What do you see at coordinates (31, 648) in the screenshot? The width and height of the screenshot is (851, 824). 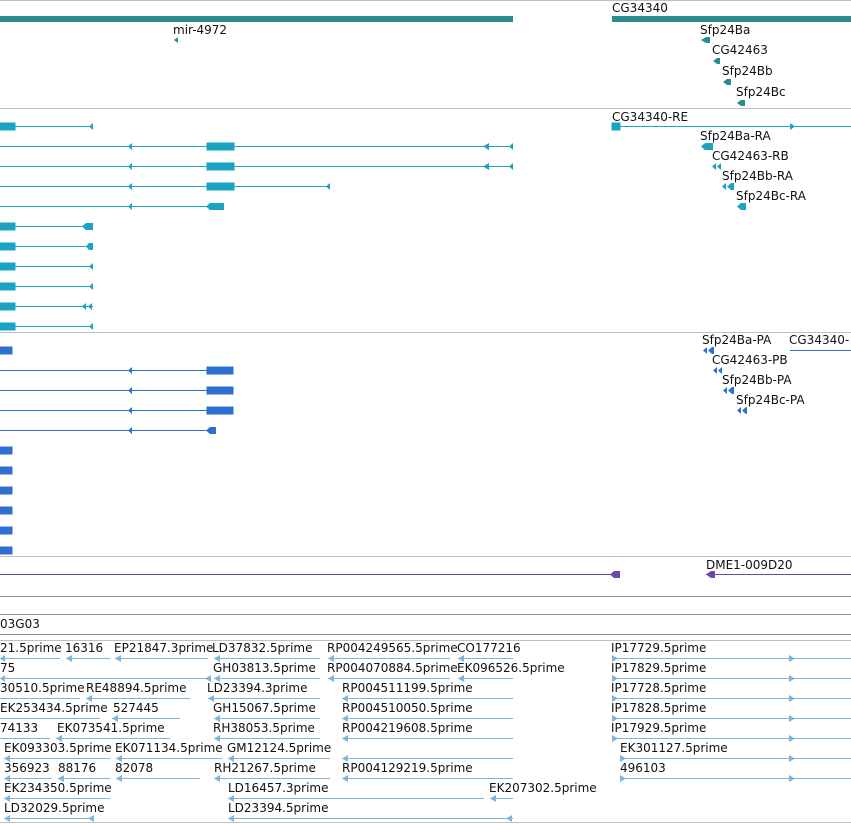 I see `est-label: 21.5prime` at bounding box center [31, 648].